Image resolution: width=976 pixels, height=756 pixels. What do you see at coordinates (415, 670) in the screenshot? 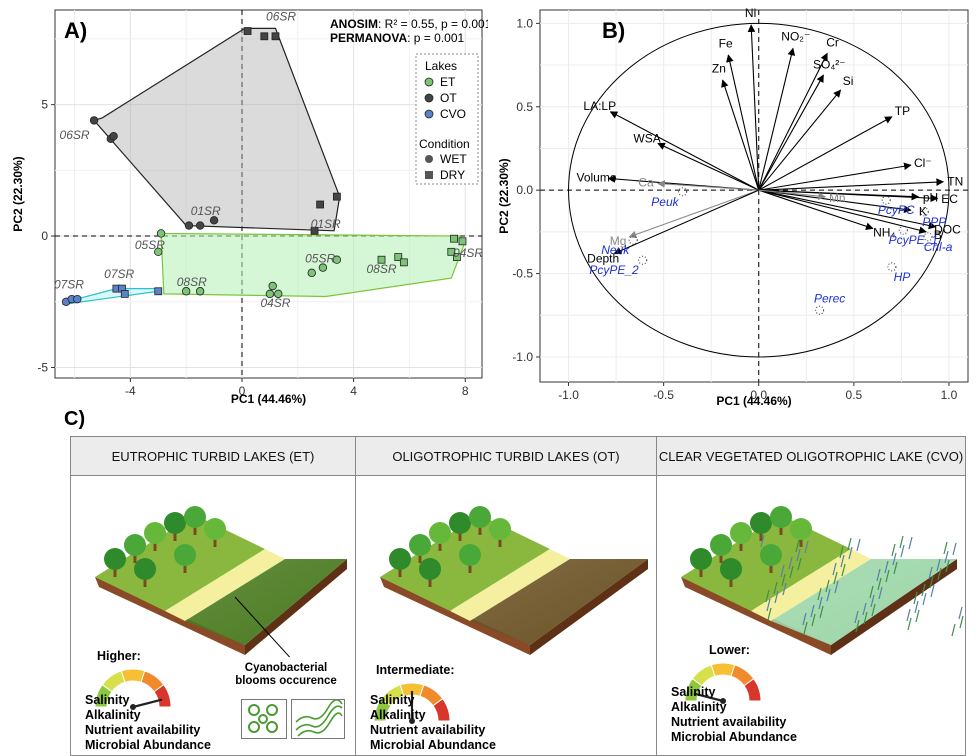
I see `level-label-ot: Intermediate:` at bounding box center [415, 670].